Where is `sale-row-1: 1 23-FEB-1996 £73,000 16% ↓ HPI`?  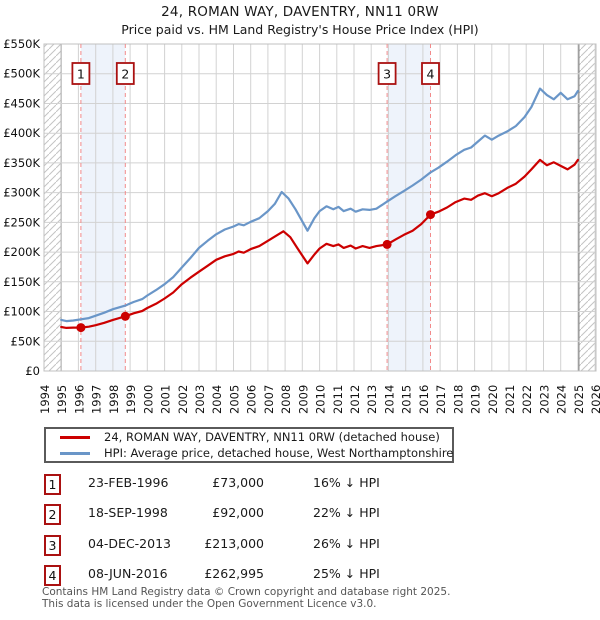
sale-row-1: 1 23-FEB-1996 £73,000 16% ↓ HPI is located at coordinates (300, 485).